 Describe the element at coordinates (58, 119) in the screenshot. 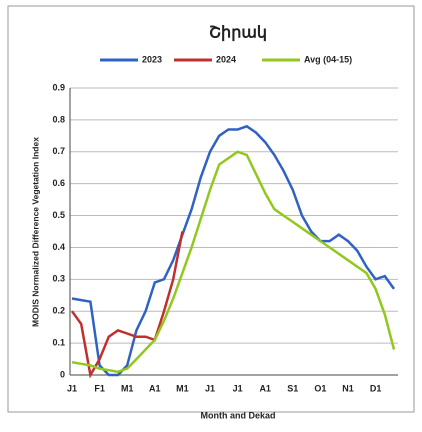

I see `y-tick-label: 0.8` at that location.